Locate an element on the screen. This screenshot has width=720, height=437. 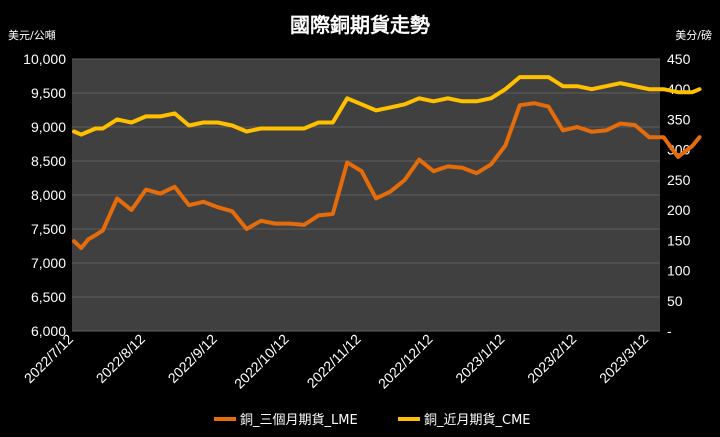
x-tick-label: 2023/1/12 is located at coordinates (480, 359).